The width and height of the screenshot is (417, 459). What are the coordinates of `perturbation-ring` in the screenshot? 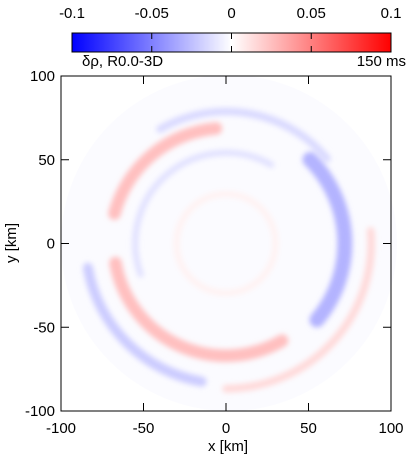 It's located at (226, 243).